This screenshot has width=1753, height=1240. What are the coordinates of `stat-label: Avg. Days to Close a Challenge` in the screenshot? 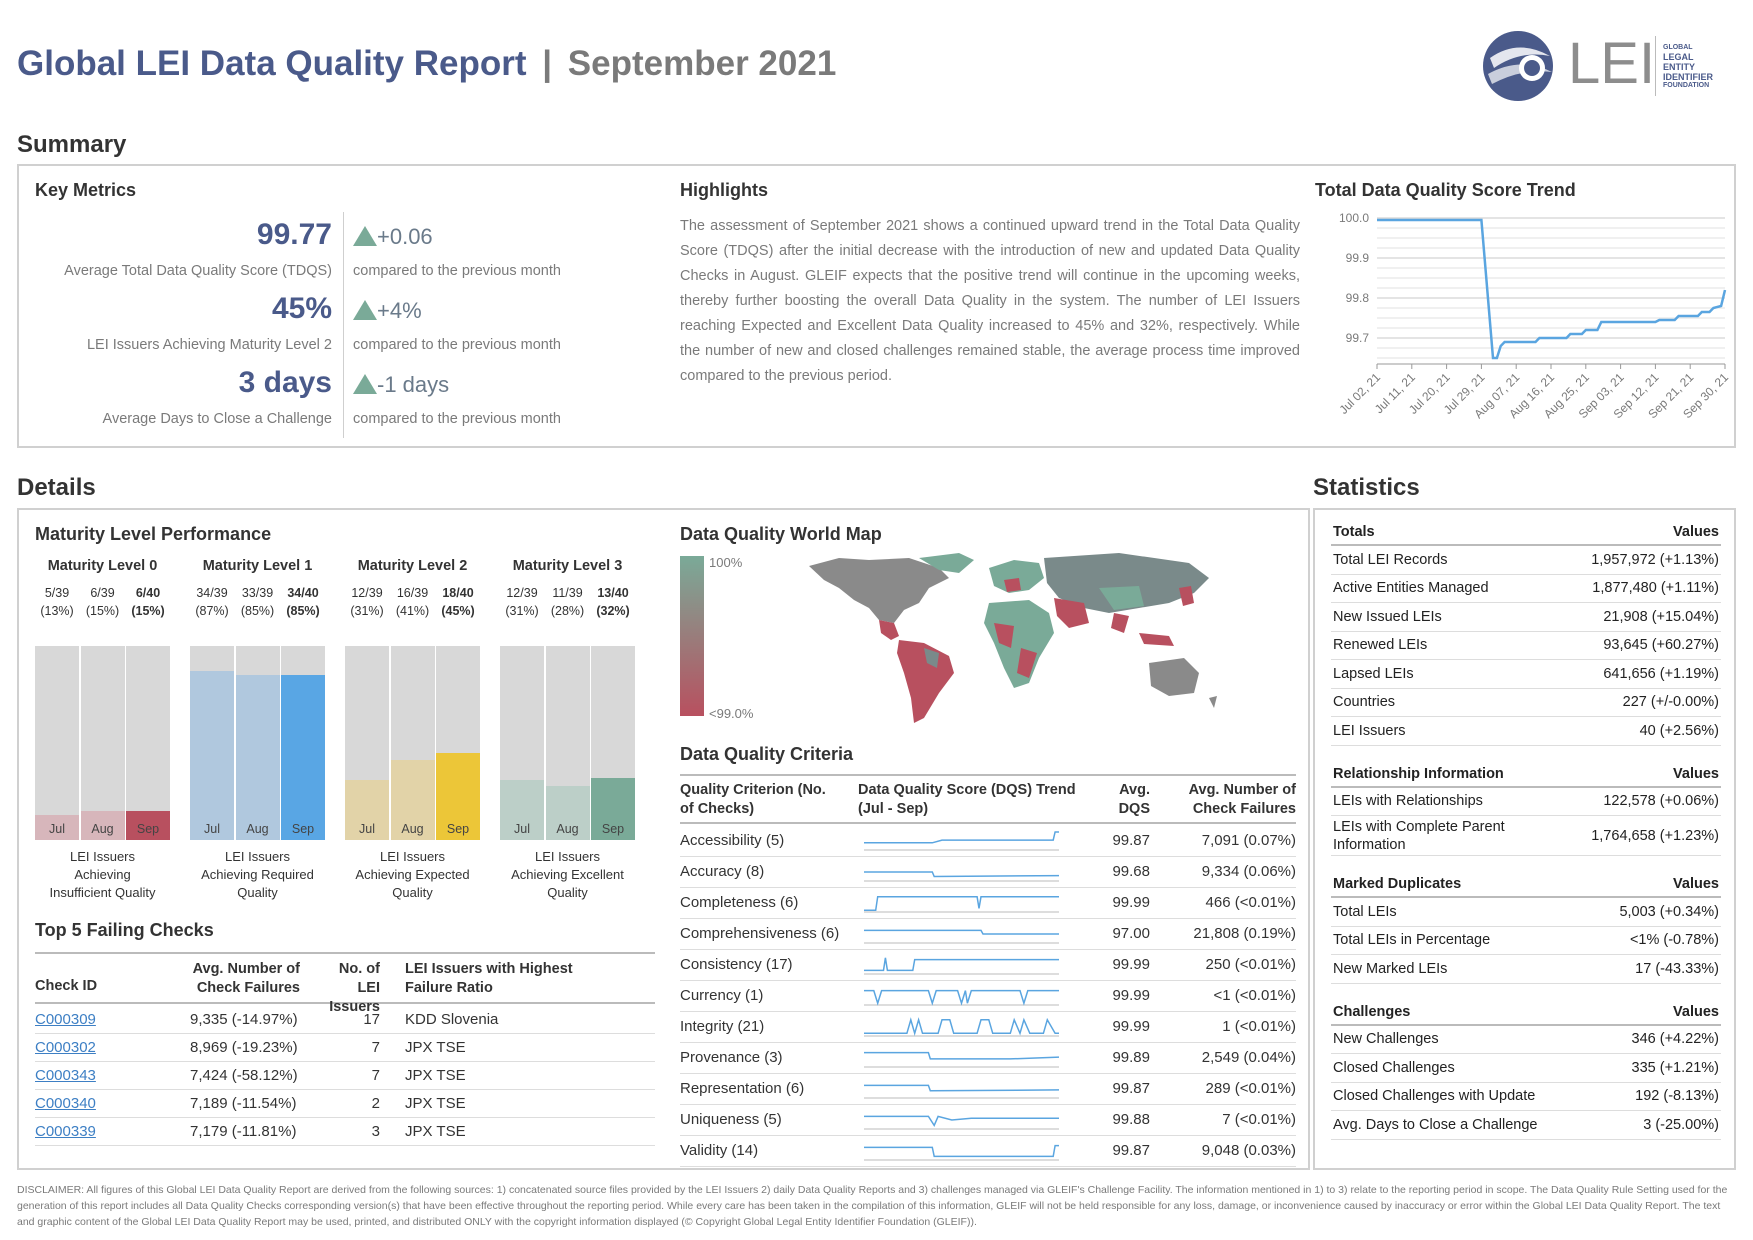 It's located at (1435, 1124).